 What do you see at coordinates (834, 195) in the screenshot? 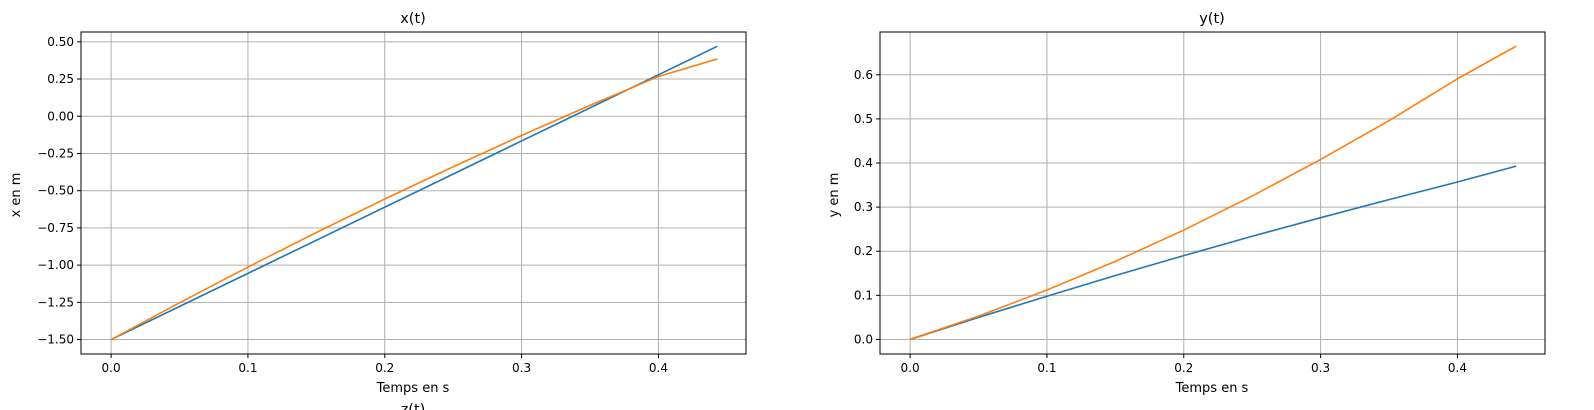
I see `y-axis-label: y en m` at bounding box center [834, 195].